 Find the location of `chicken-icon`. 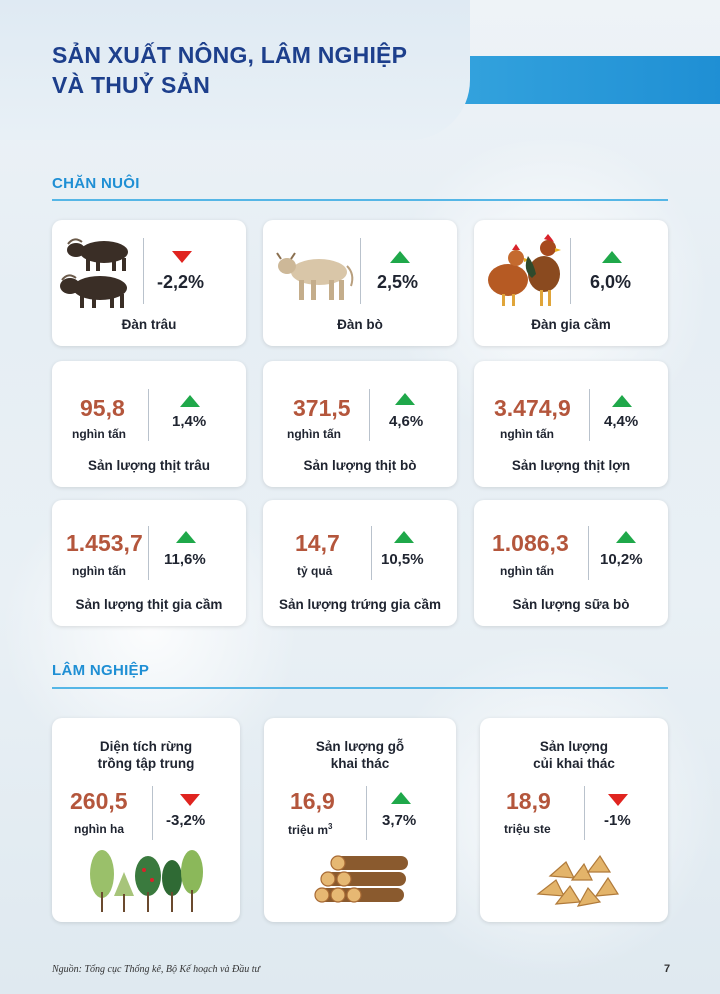

chicken-icon is located at coordinates (524, 270).